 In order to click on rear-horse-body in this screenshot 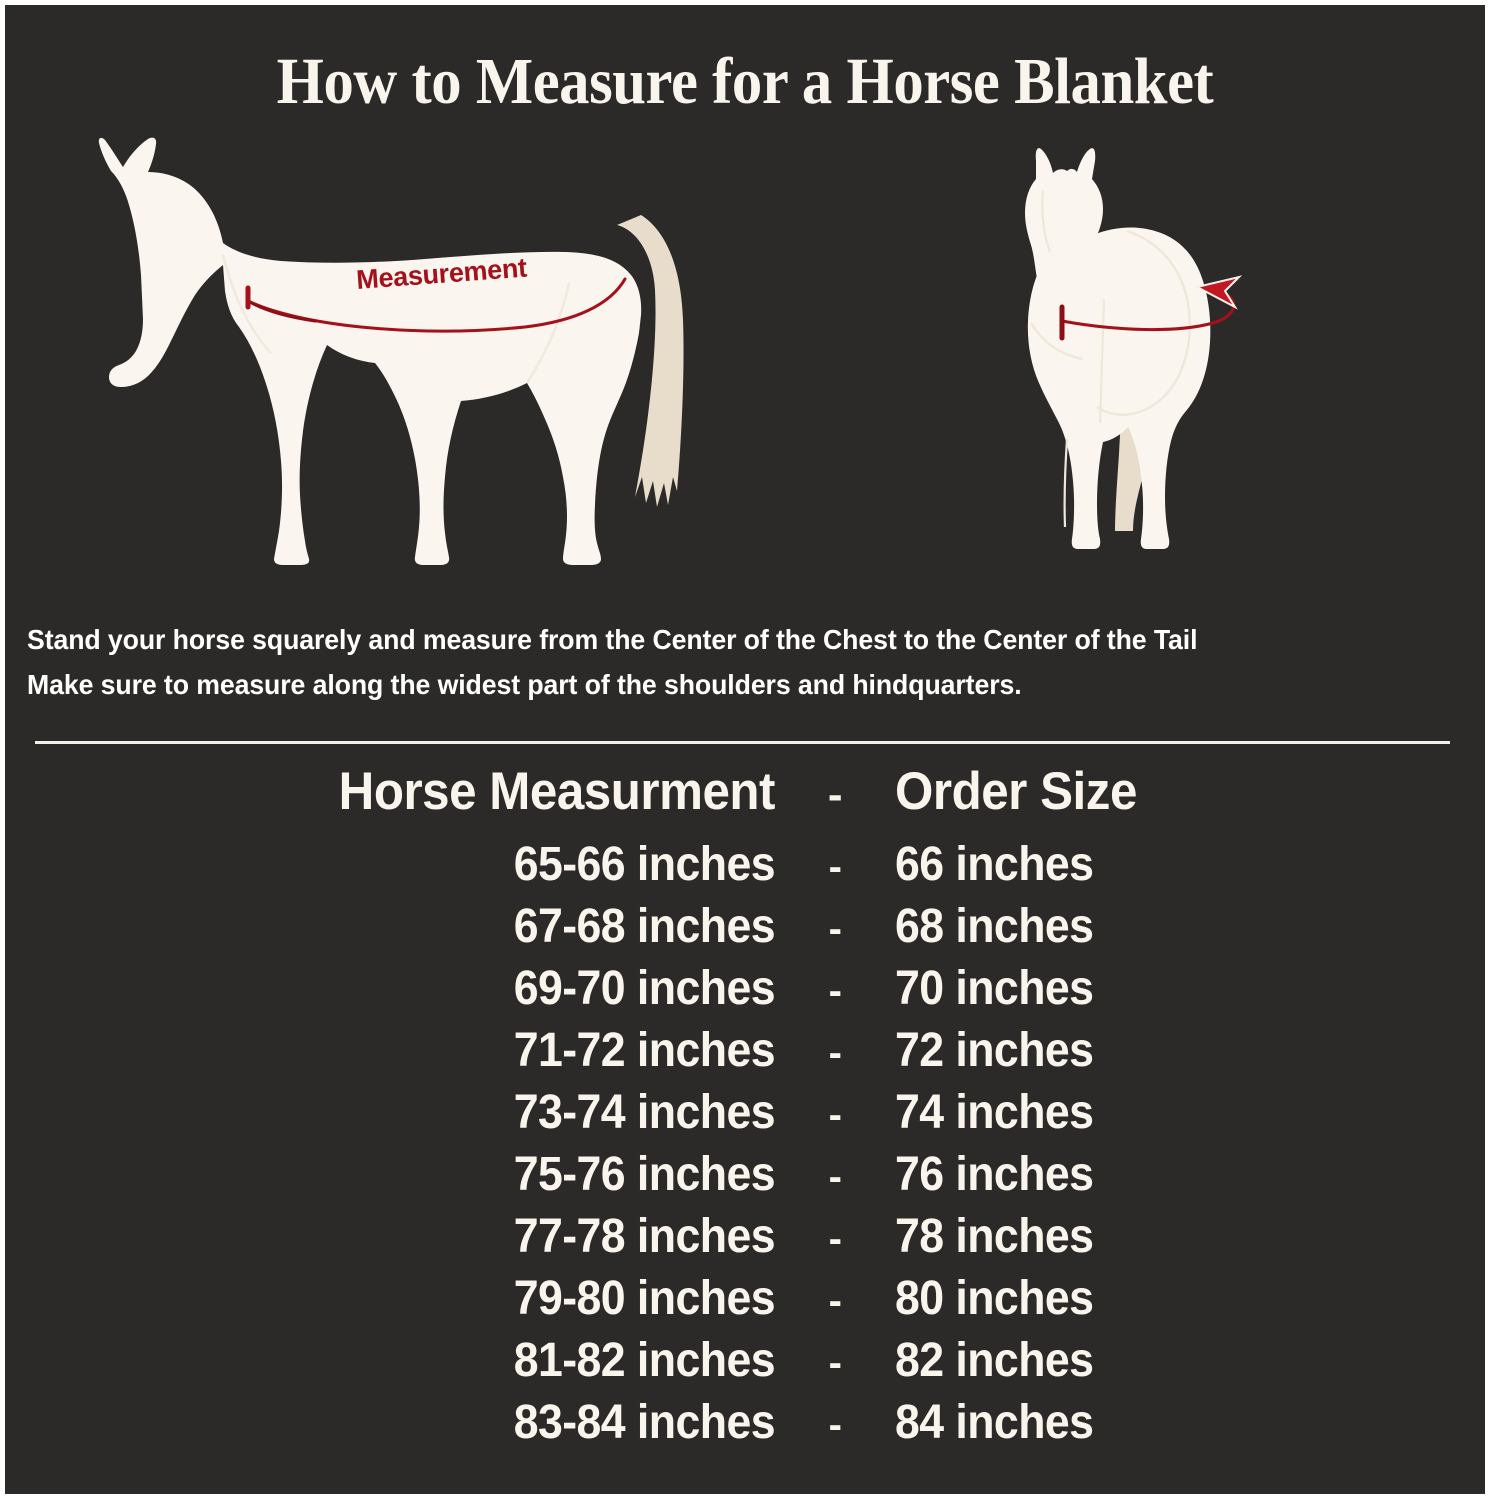, I will do `click(1119, 388)`.